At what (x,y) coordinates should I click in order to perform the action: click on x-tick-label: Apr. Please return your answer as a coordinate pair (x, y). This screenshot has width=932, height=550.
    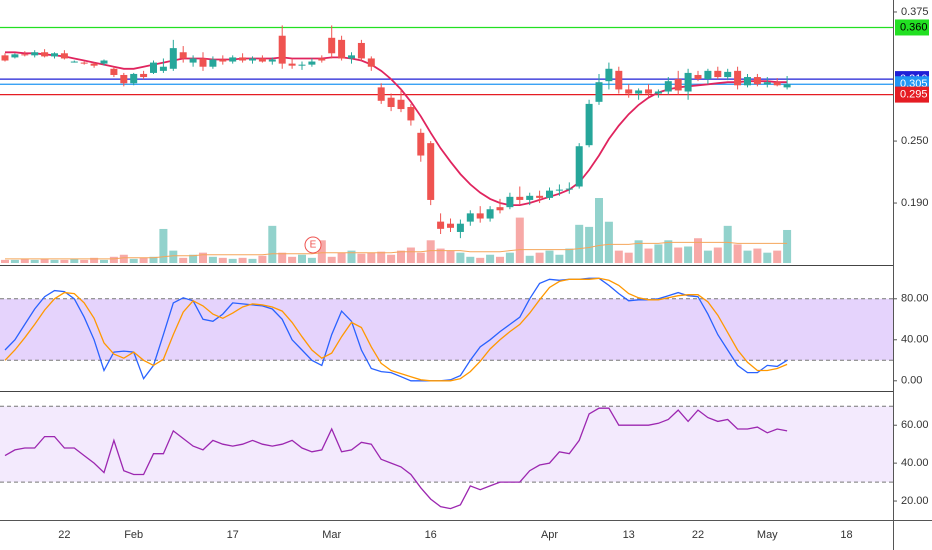
    Looking at the image, I should click on (549, 535).